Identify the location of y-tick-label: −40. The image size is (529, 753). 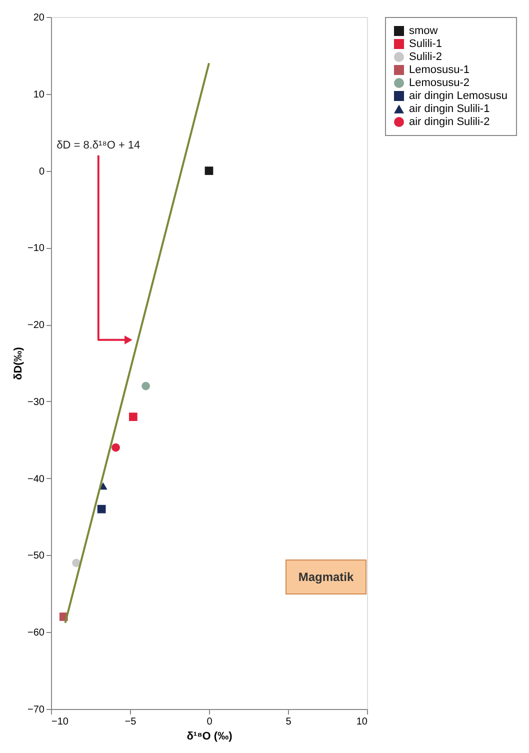
(36, 479).